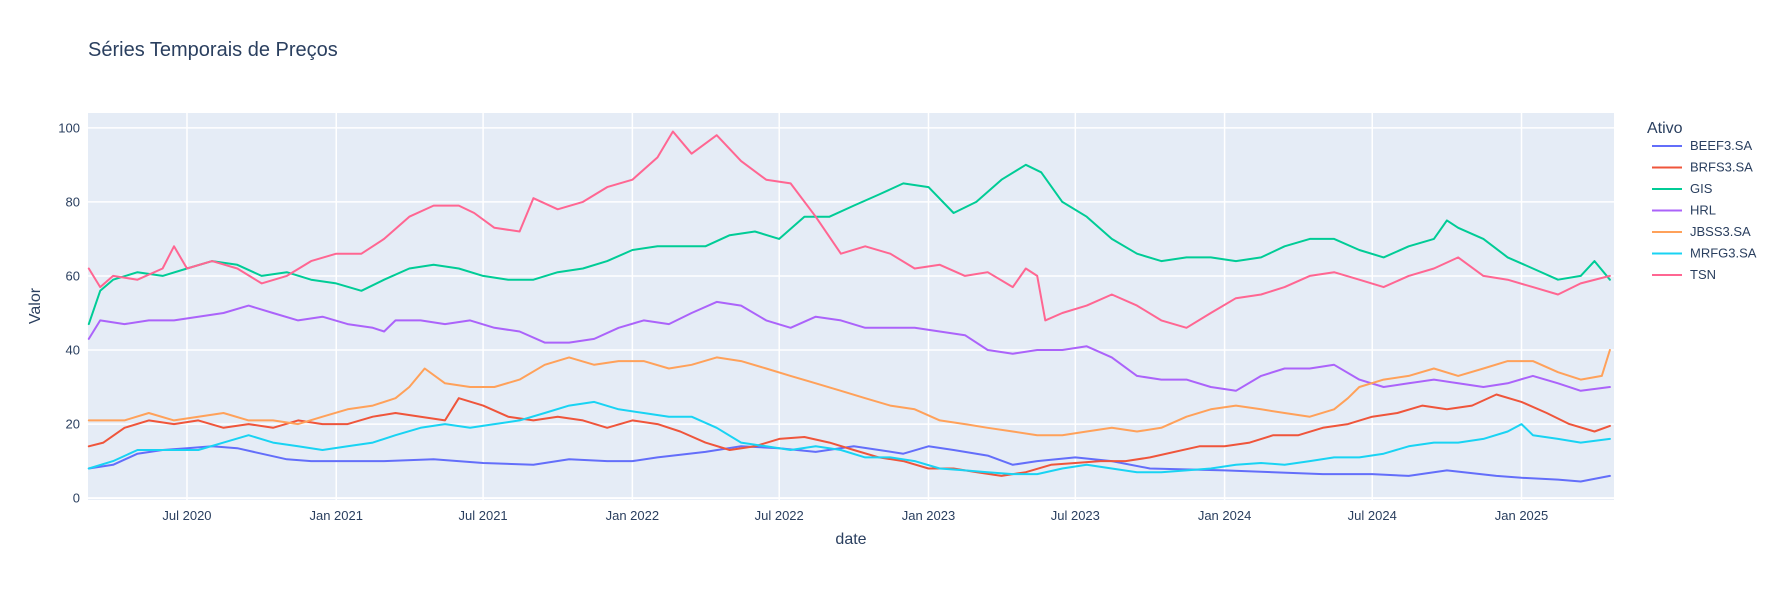  Describe the element at coordinates (1522, 515) in the screenshot. I see `x-tick-label: Jan 2025` at that location.